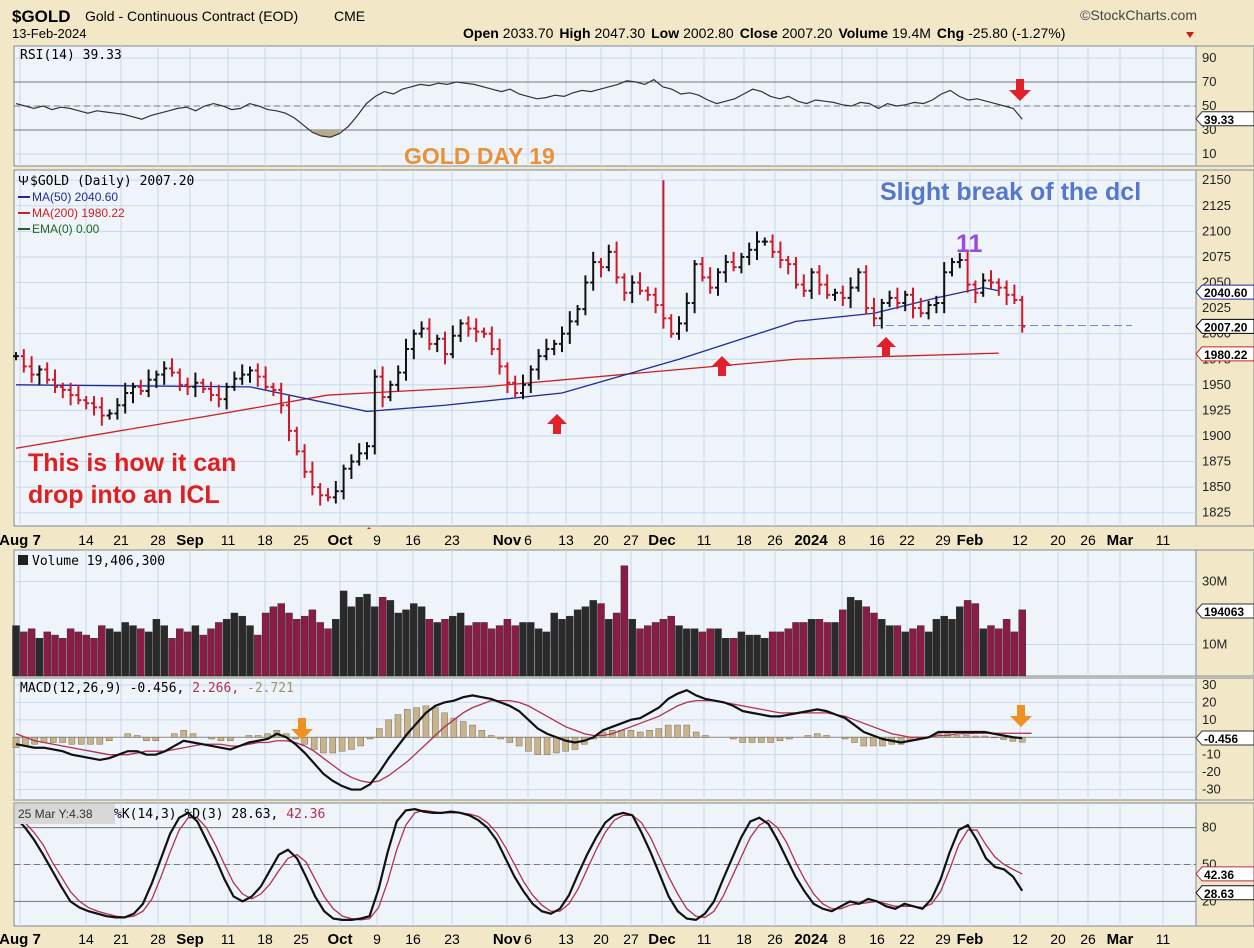  Describe the element at coordinates (969, 244) in the screenshot. I see `annotation-day-count: 11` at that location.